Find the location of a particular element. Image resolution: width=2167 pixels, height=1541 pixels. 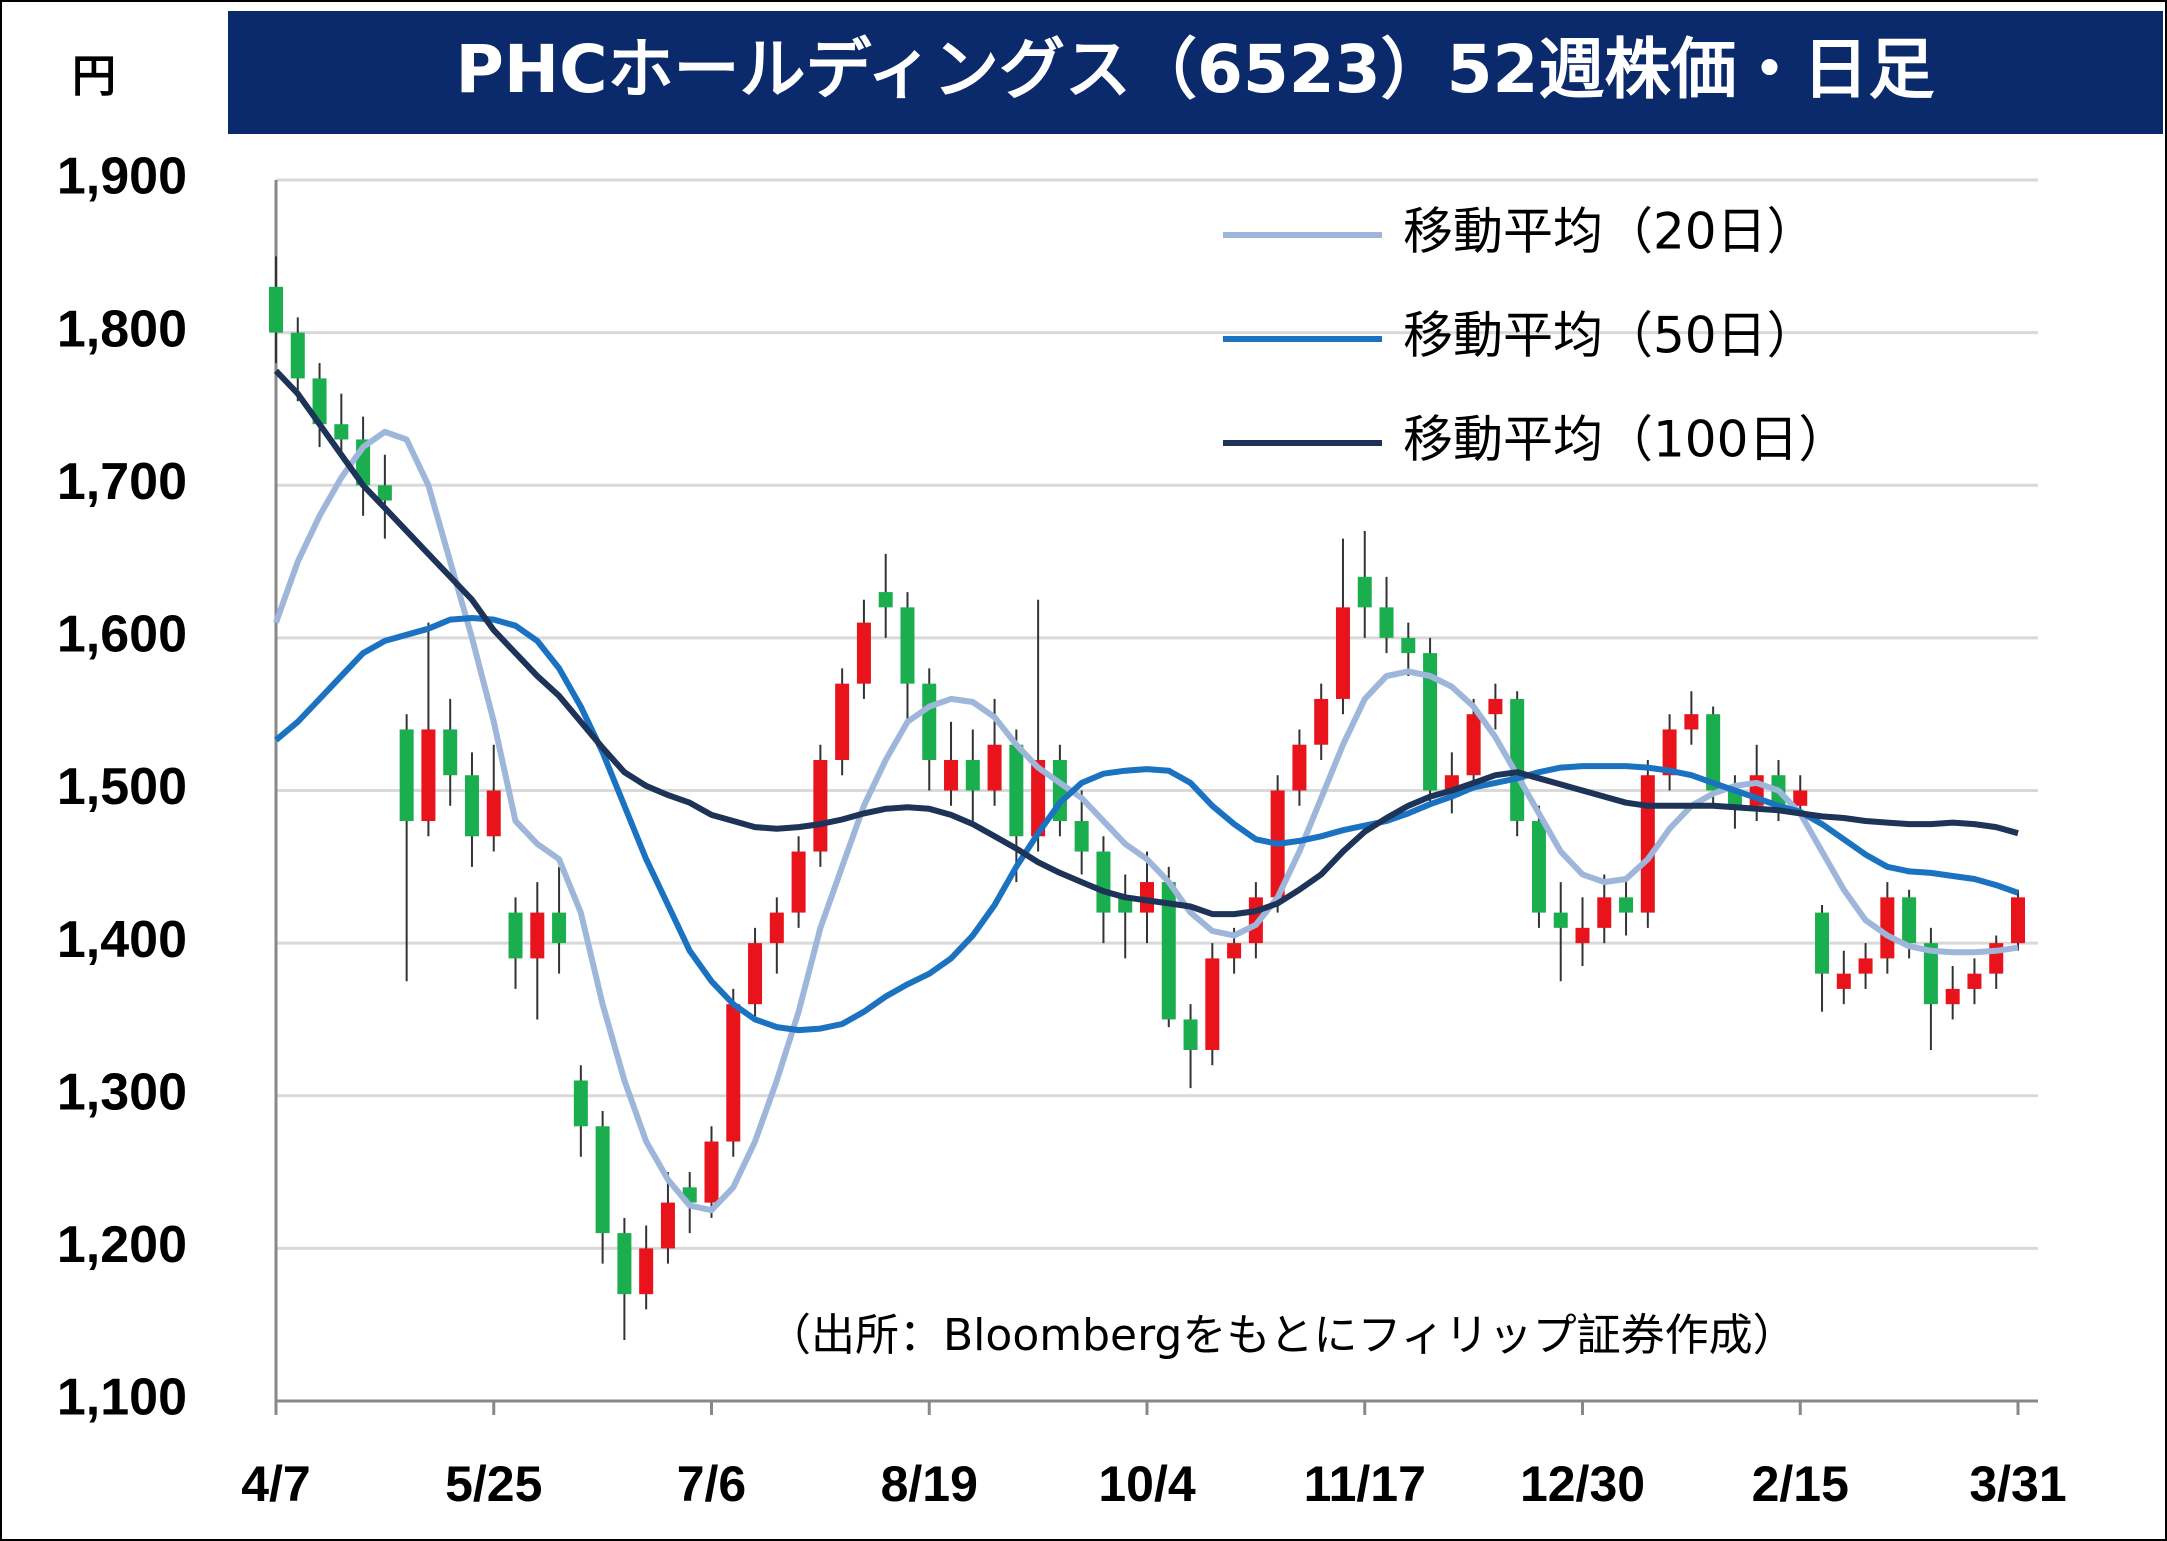

y-tick-label: 1,400 is located at coordinates (122, 940).